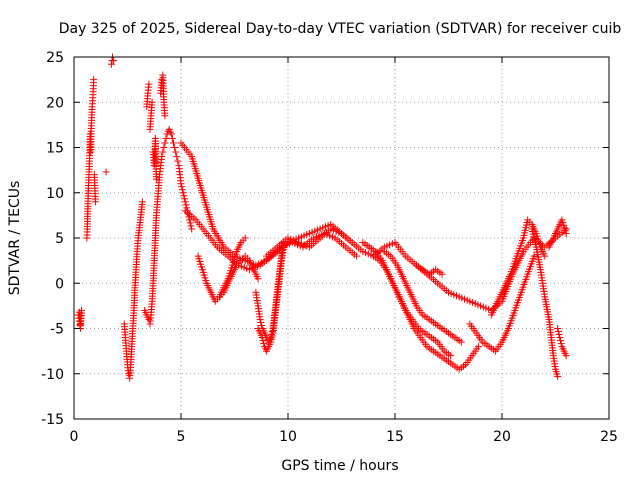  I want to click on x-tick-label: 25, so click(609, 437).